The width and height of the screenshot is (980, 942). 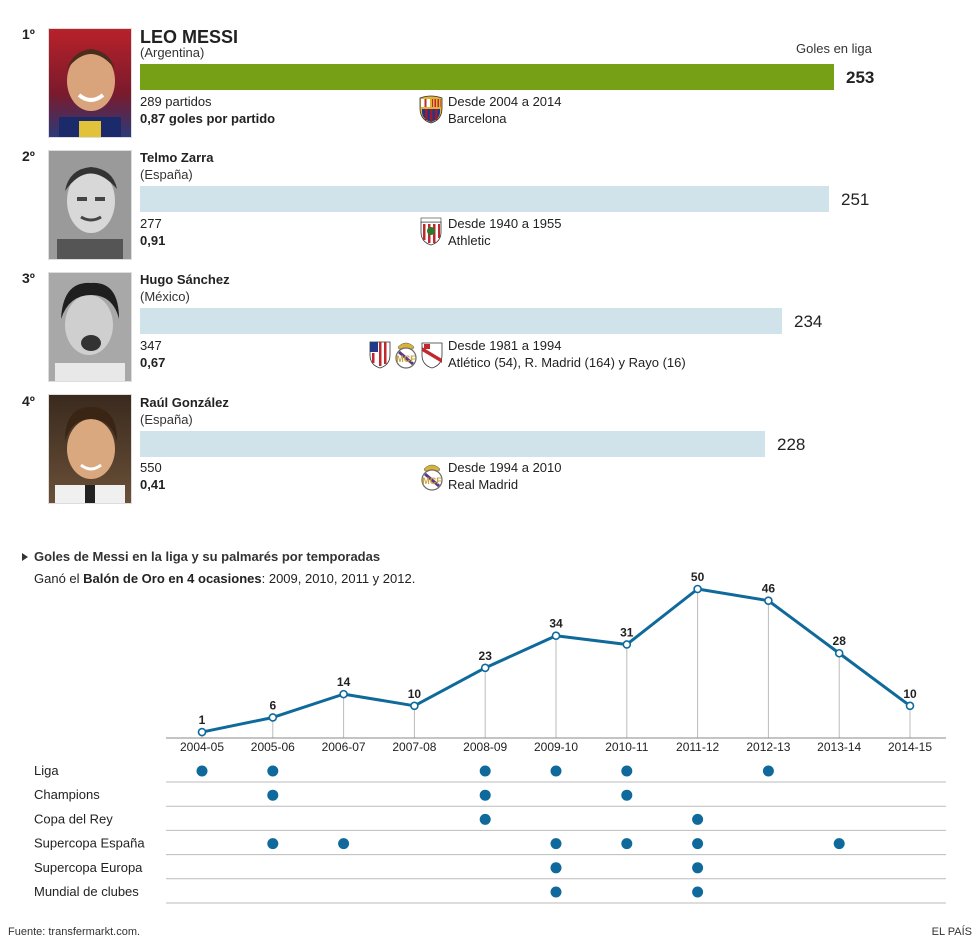 What do you see at coordinates (556, 747) in the screenshot?
I see `x-tick-label: 2009-10` at bounding box center [556, 747].